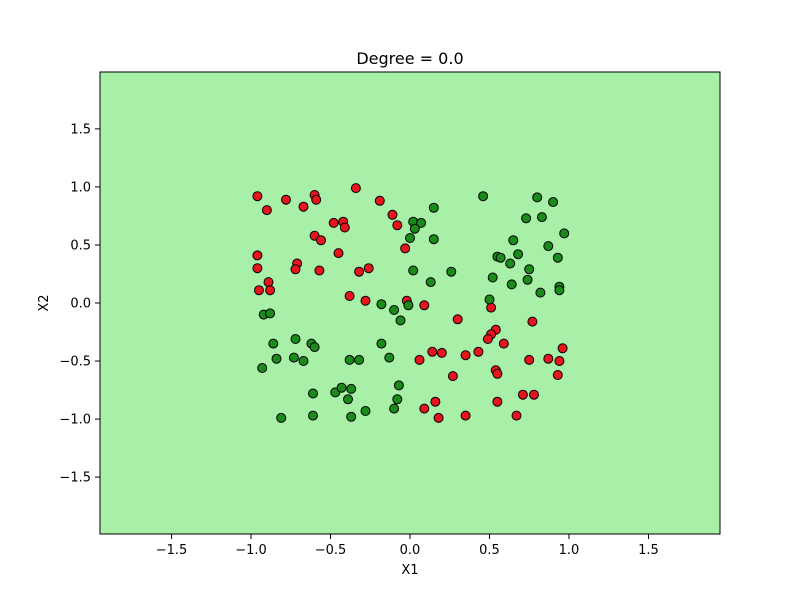  What do you see at coordinates (75, 362) in the screenshot?
I see `y-tick-label: −0.5` at bounding box center [75, 362].